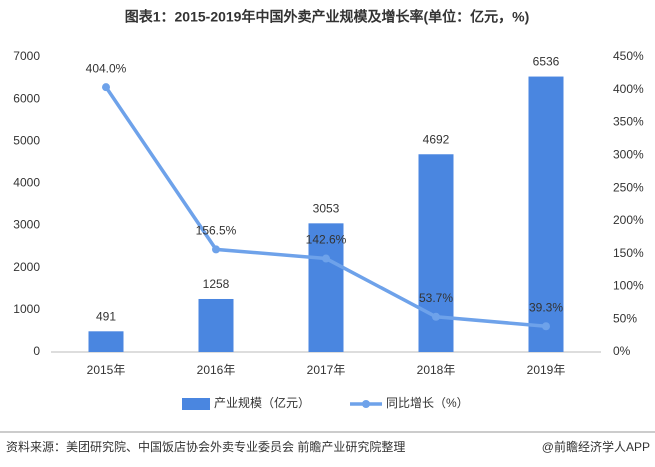 The width and height of the screenshot is (655, 467). Describe the element at coordinates (628, 286) in the screenshot. I see `y2-tick-label: 100%` at that location.